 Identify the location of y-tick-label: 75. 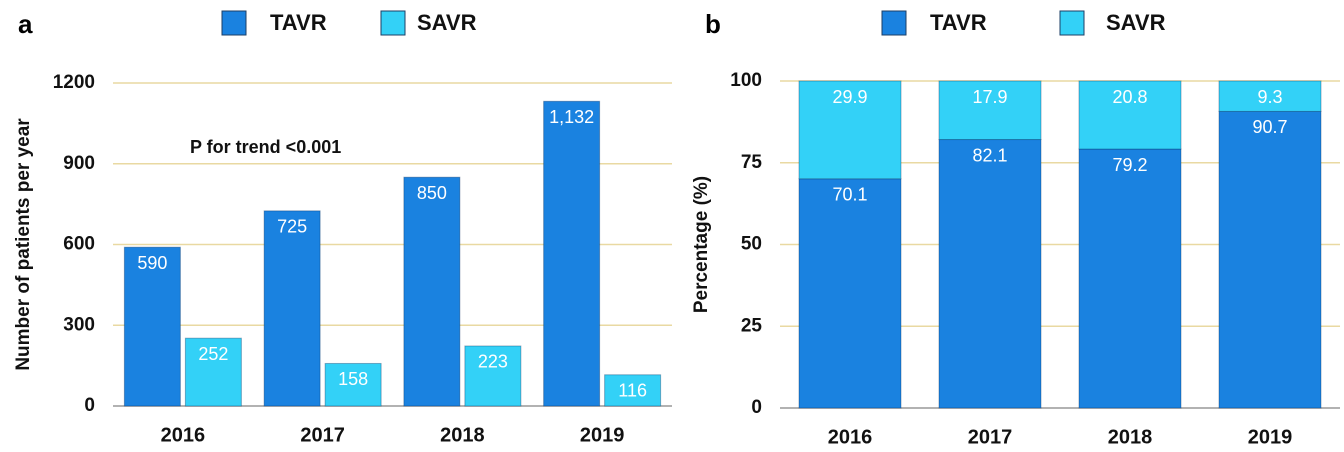
(752, 162).